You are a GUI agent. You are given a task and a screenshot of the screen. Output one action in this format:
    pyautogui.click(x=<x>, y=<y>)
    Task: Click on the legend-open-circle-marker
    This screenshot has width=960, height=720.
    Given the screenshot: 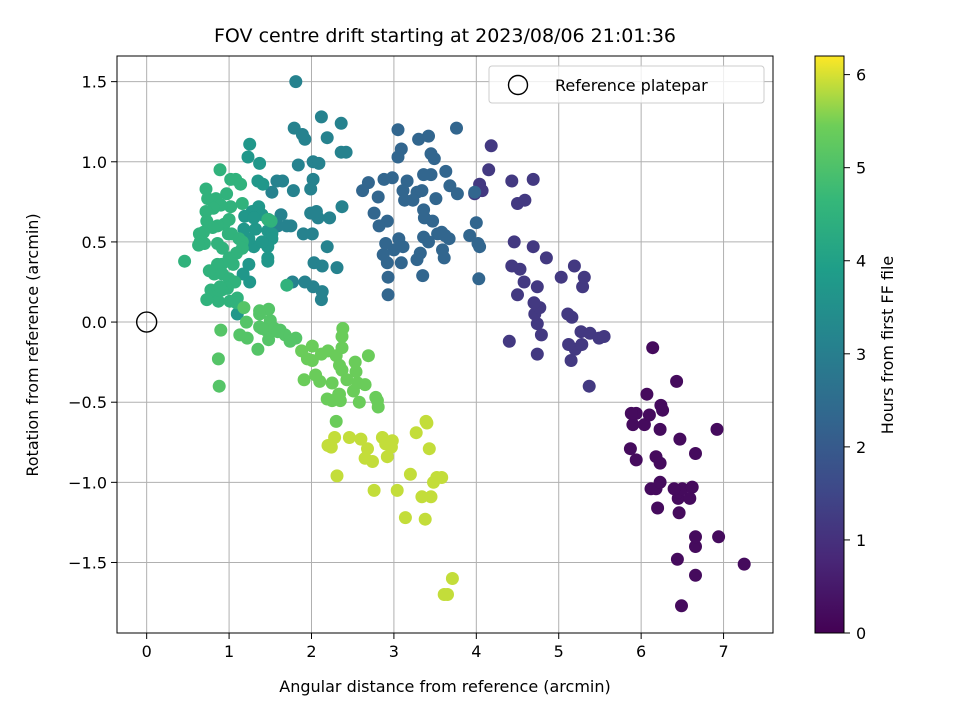 What is the action you would take?
    pyautogui.click(x=518, y=85)
    